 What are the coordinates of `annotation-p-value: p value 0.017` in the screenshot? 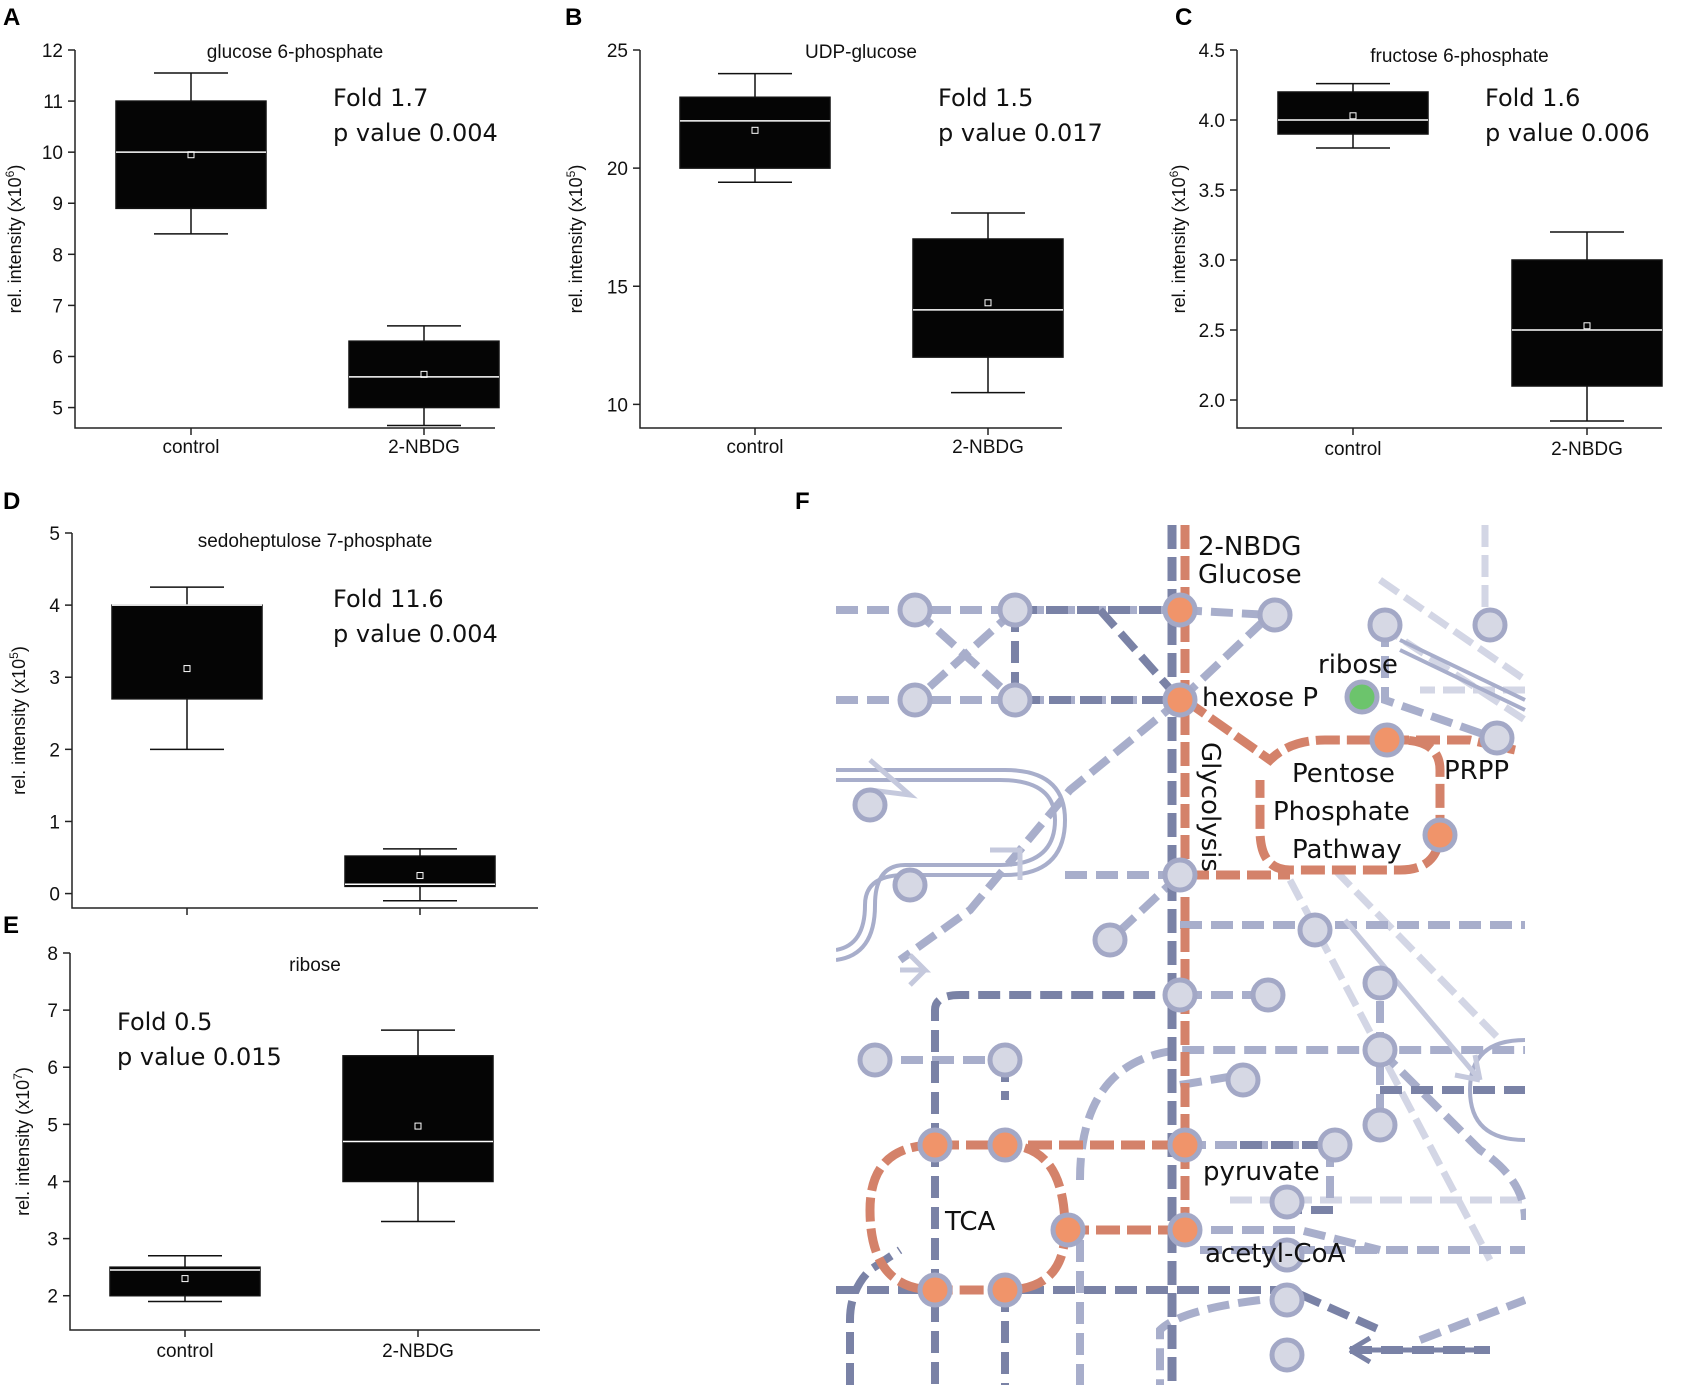 It's located at (1020, 133).